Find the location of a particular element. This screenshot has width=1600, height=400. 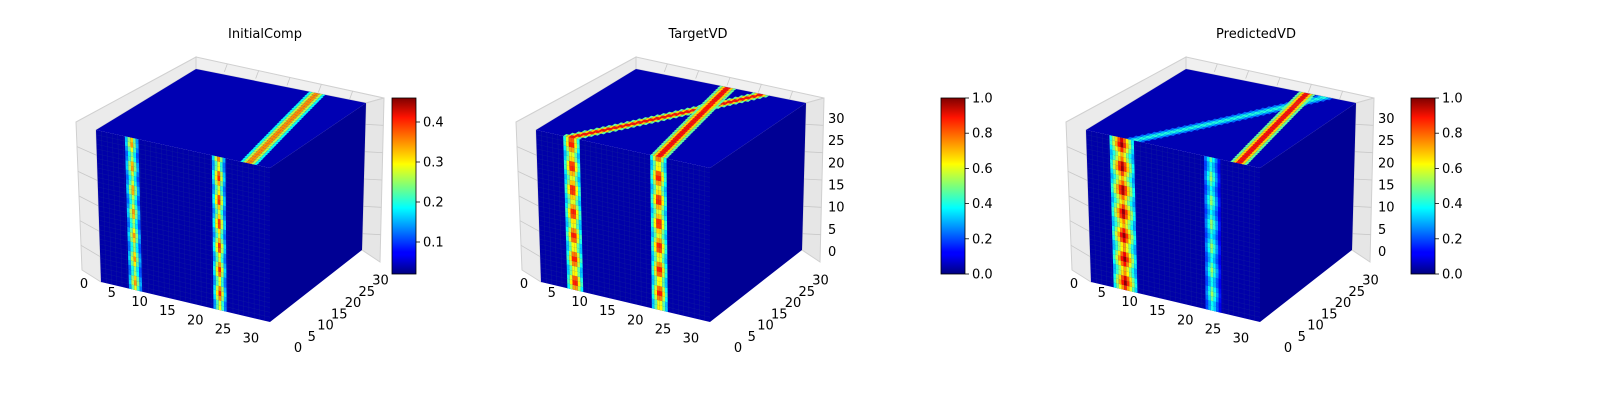

x-tick-label: 25 is located at coordinates (1213, 329).